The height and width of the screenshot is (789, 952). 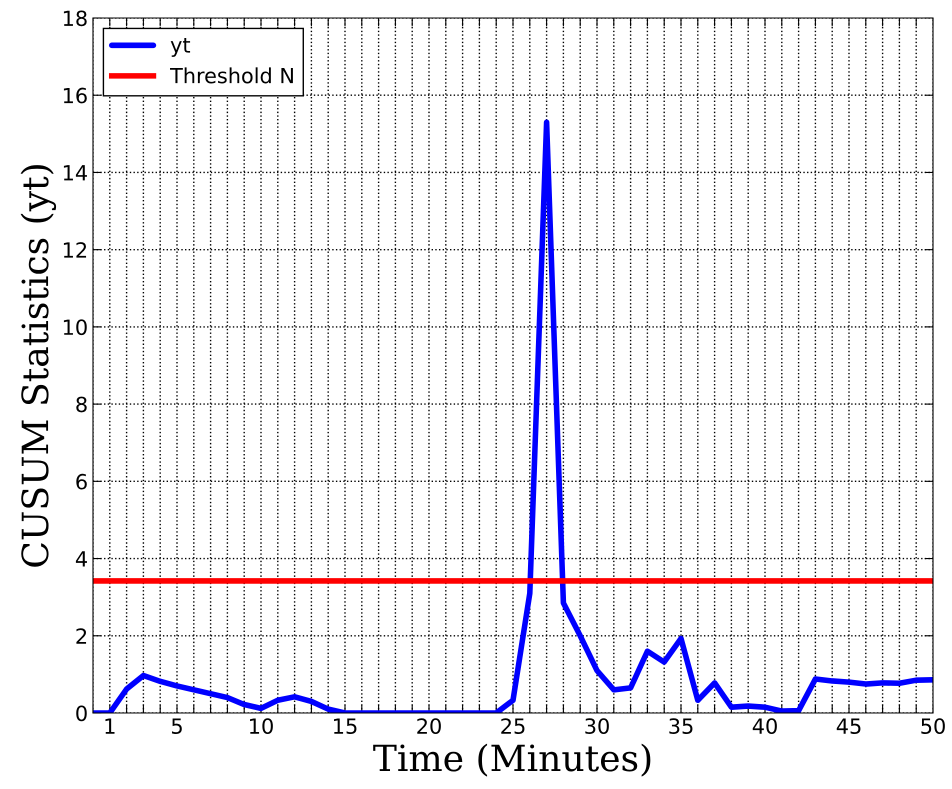 What do you see at coordinates (261, 726) in the screenshot?
I see `x-tick-label: 10` at bounding box center [261, 726].